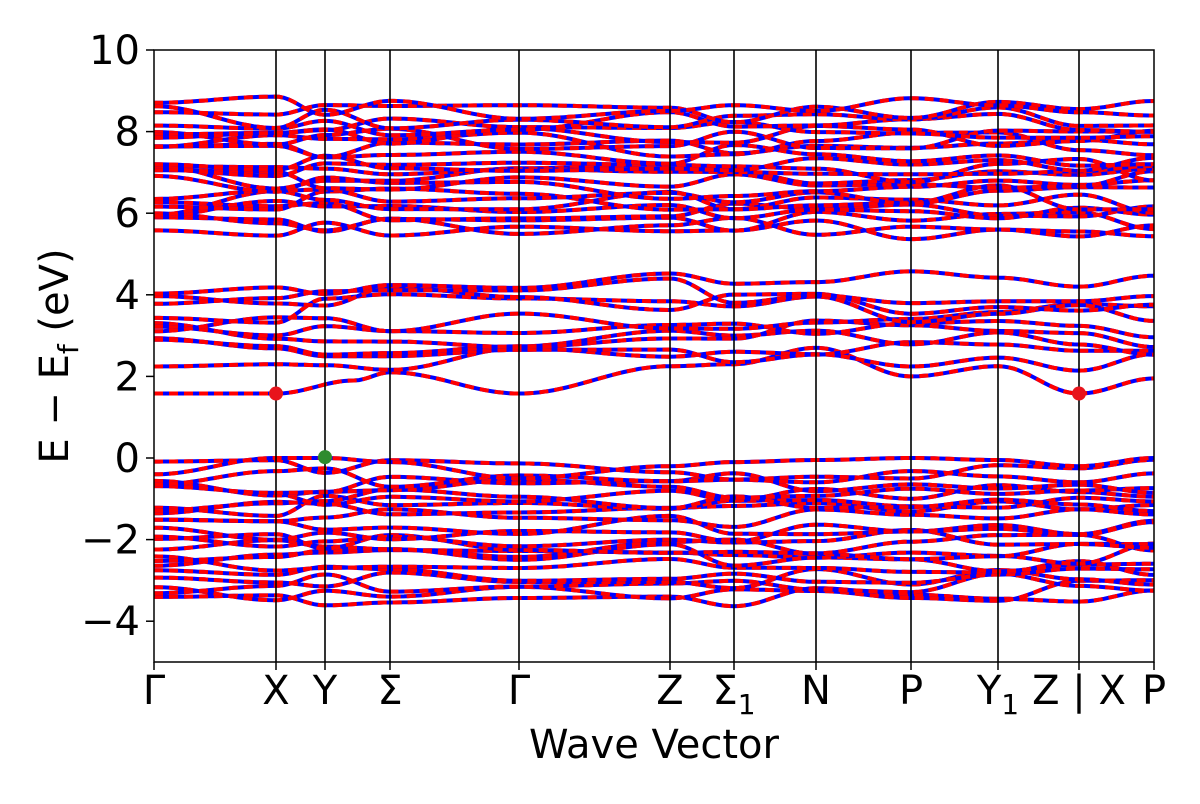 Image resolution: width=1200 pixels, height=804 pixels. Describe the element at coordinates (127, 296) in the screenshot. I see `y-tick-label: 4` at that location.